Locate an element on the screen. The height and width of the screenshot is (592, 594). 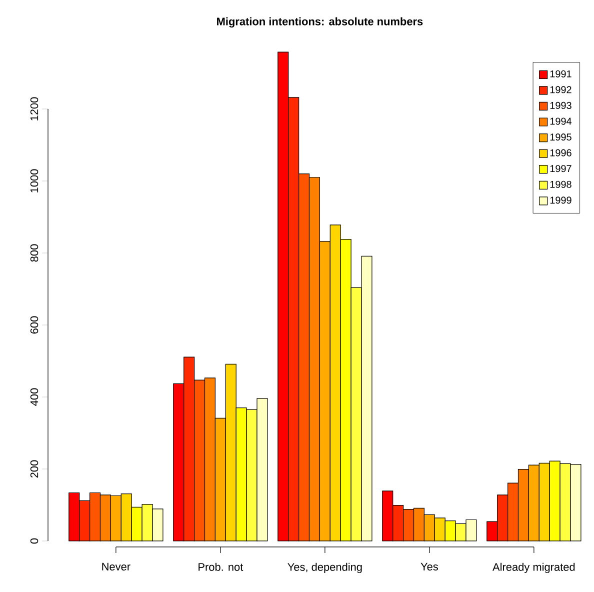
y-tick-label: 0 is located at coordinates (34, 541).